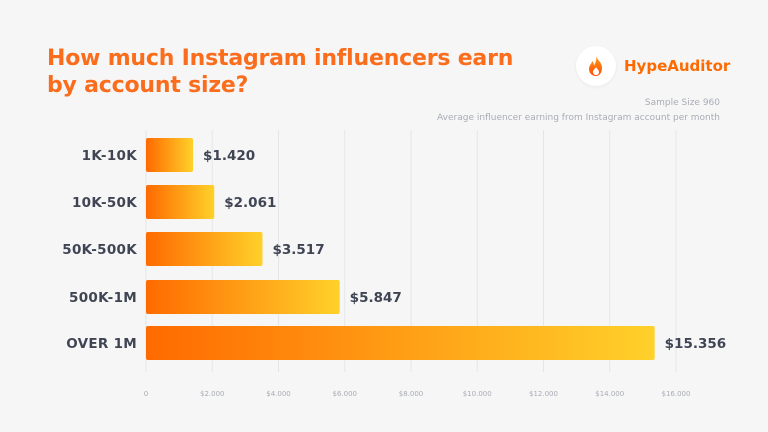 The image size is (768, 432). What do you see at coordinates (110, 156) in the screenshot?
I see `category-label: 1K-10K` at bounding box center [110, 156].